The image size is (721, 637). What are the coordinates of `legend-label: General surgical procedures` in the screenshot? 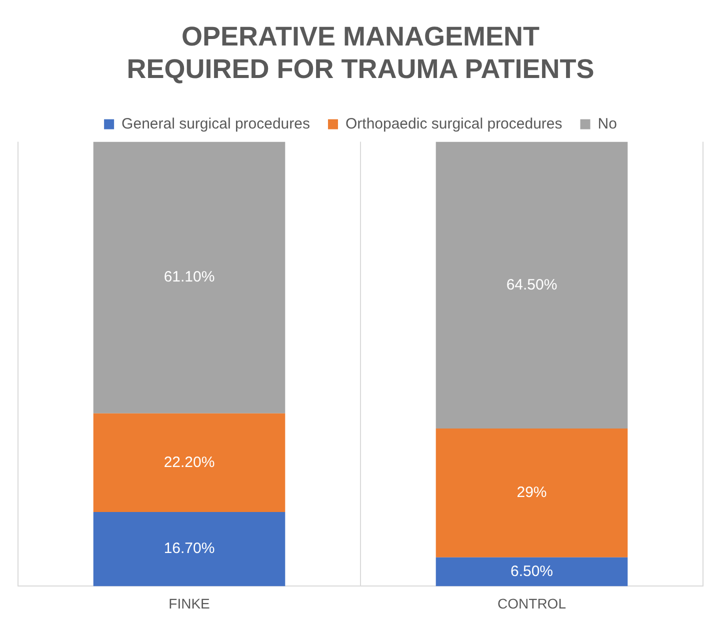 It's located at (216, 123).